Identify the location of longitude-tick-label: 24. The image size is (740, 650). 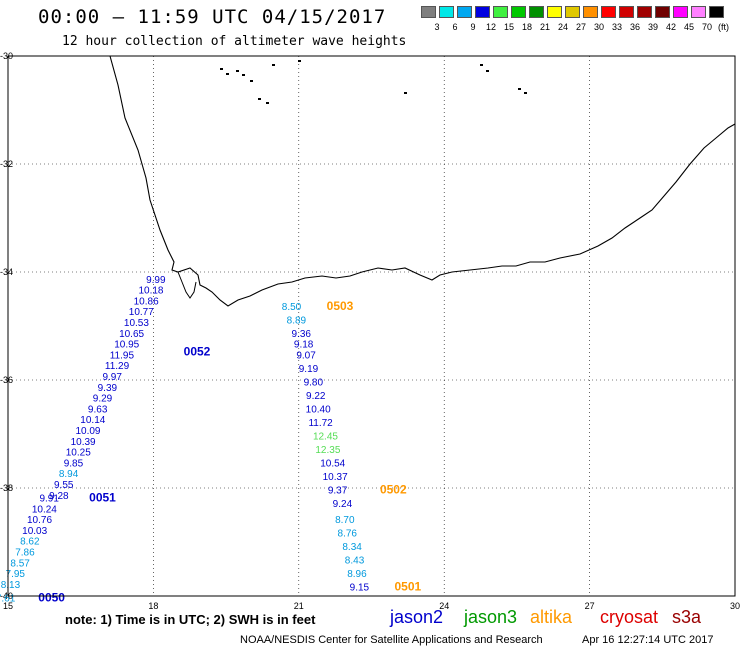
(444, 606).